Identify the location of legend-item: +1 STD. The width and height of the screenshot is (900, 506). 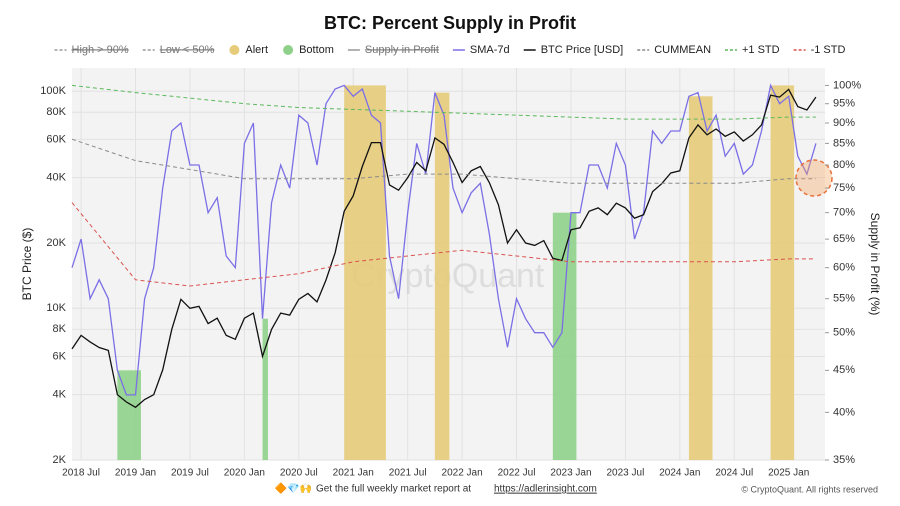
(752, 50).